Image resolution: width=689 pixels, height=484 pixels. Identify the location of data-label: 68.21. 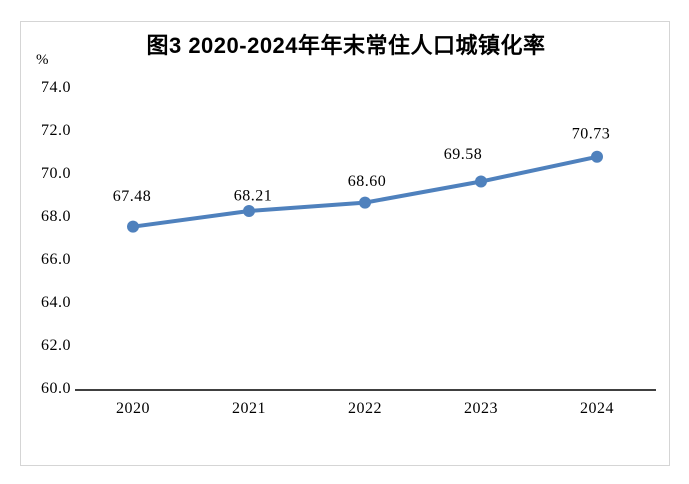
(253, 195).